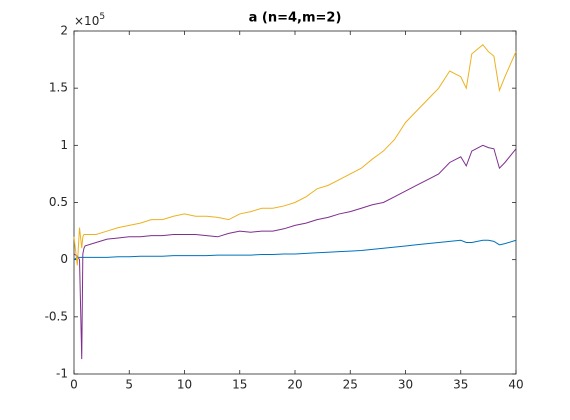 The width and height of the screenshot is (570, 420). Describe the element at coordinates (129, 385) in the screenshot. I see `x-tick-label: 5` at that location.